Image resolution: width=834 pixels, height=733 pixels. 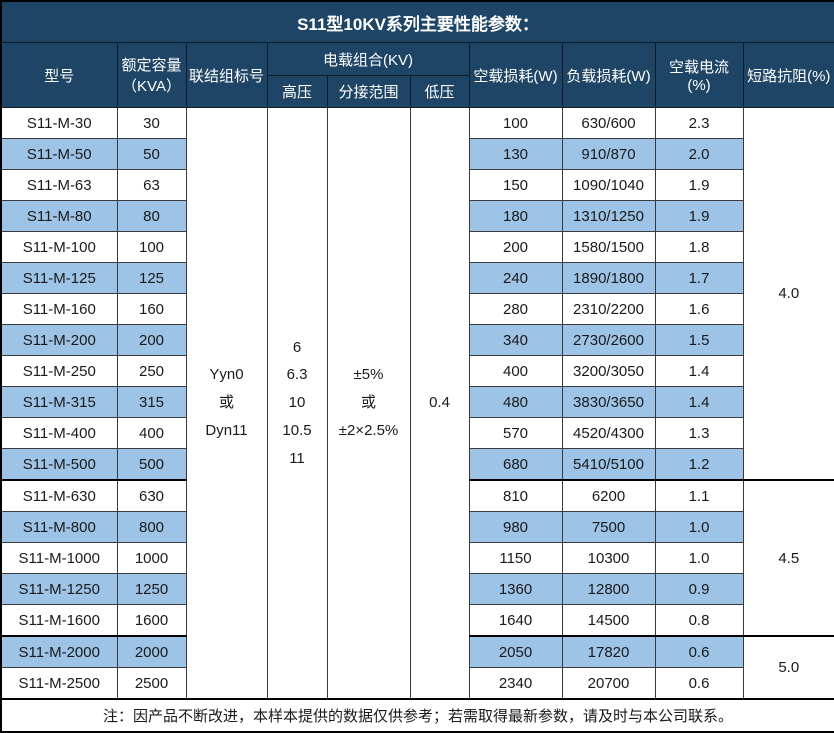 I want to click on tap-range-cell-line: ±5%, so click(x=368, y=375).